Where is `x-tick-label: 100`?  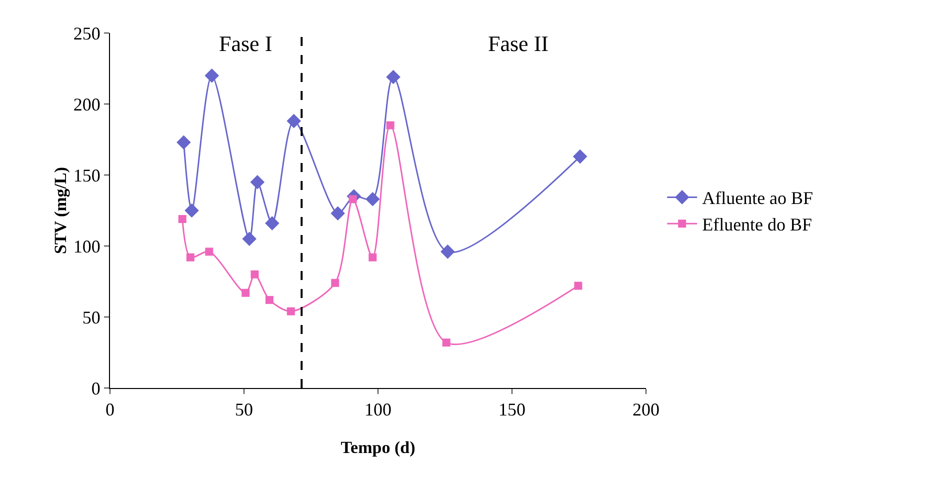 x-tick-label: 100 is located at coordinates (378, 410).